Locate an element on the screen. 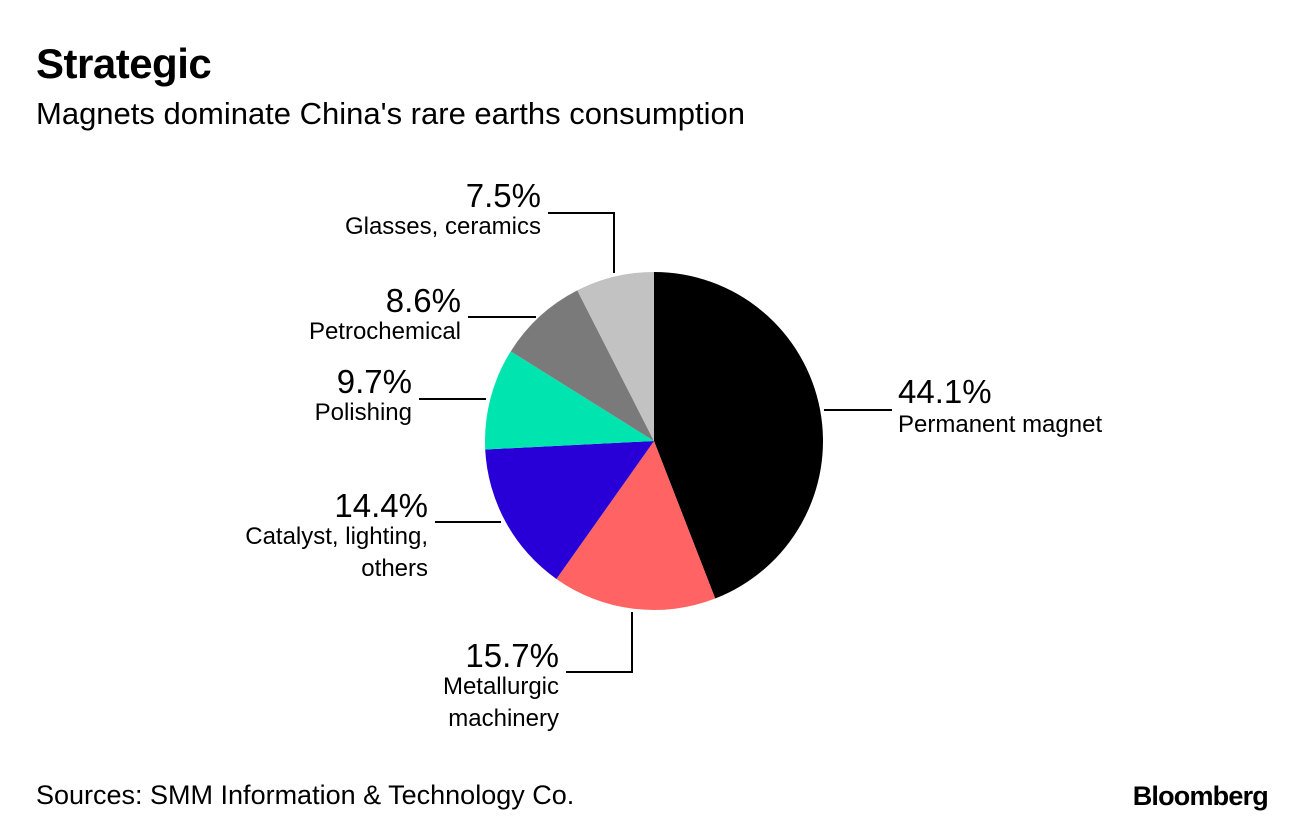 The height and width of the screenshot is (828, 1296). slice-category-label: Catalyst, lighting, is located at coordinates (336, 536).